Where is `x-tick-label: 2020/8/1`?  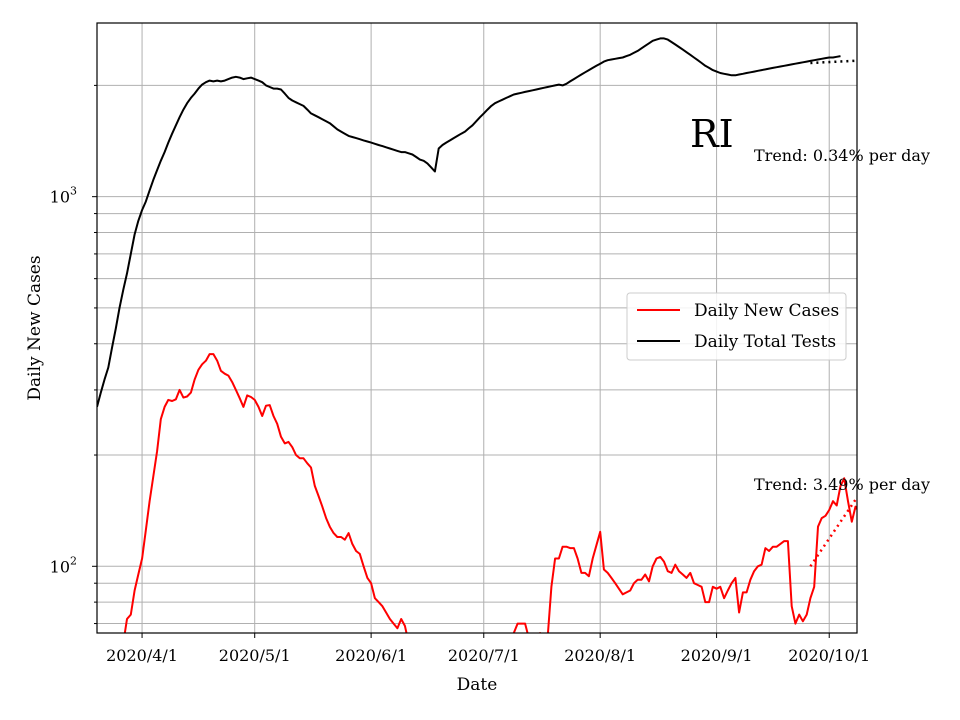 x-tick-label: 2020/8/1 is located at coordinates (600, 655).